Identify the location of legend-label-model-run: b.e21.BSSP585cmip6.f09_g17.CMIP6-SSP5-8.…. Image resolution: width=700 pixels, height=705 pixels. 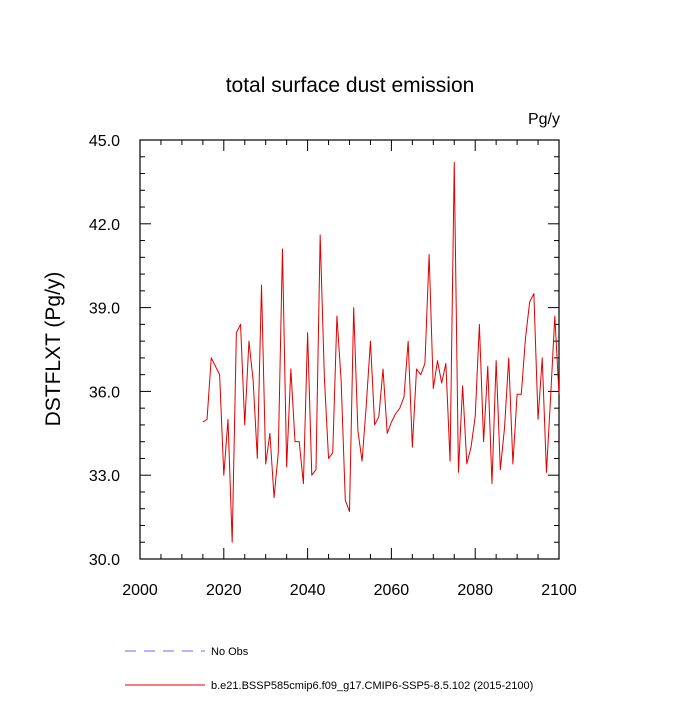
(372, 686).